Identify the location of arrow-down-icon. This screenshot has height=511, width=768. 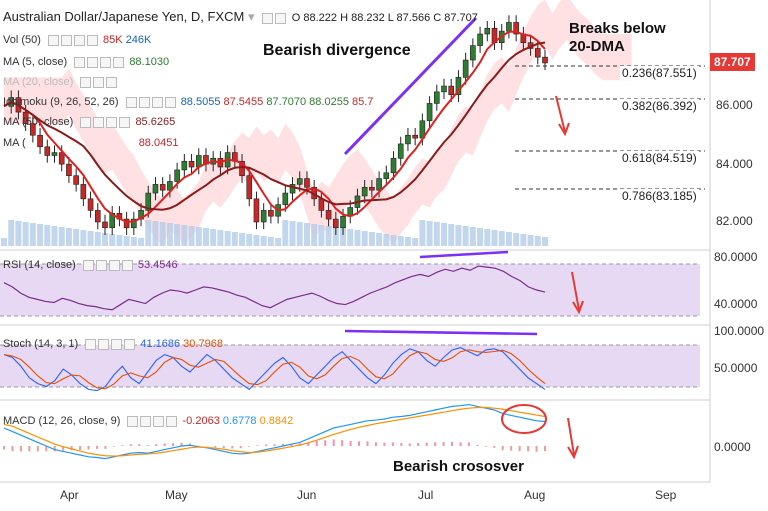
(560, 114).